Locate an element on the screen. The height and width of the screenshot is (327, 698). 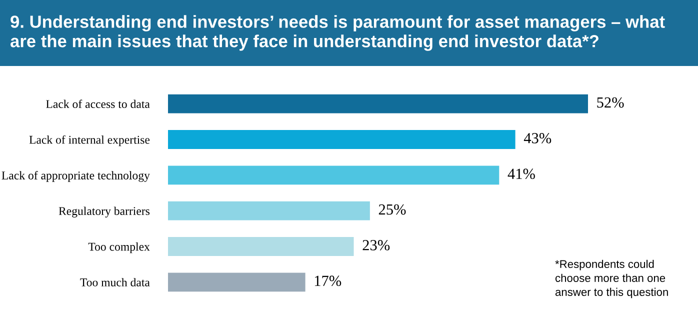
data-label: 52% is located at coordinates (610, 102).